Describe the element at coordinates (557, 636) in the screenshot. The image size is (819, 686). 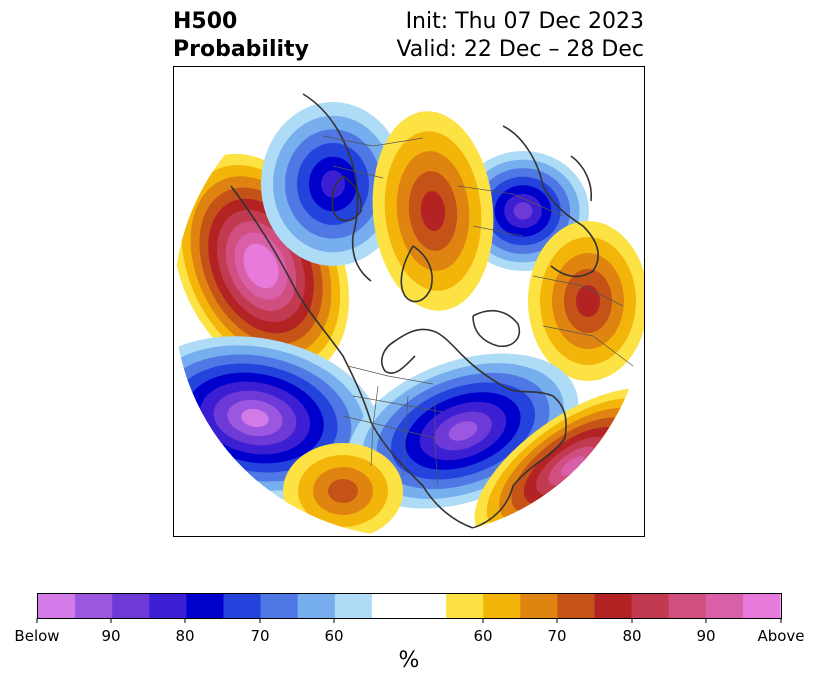
I see `colorbar-label-above-70: 70` at that location.